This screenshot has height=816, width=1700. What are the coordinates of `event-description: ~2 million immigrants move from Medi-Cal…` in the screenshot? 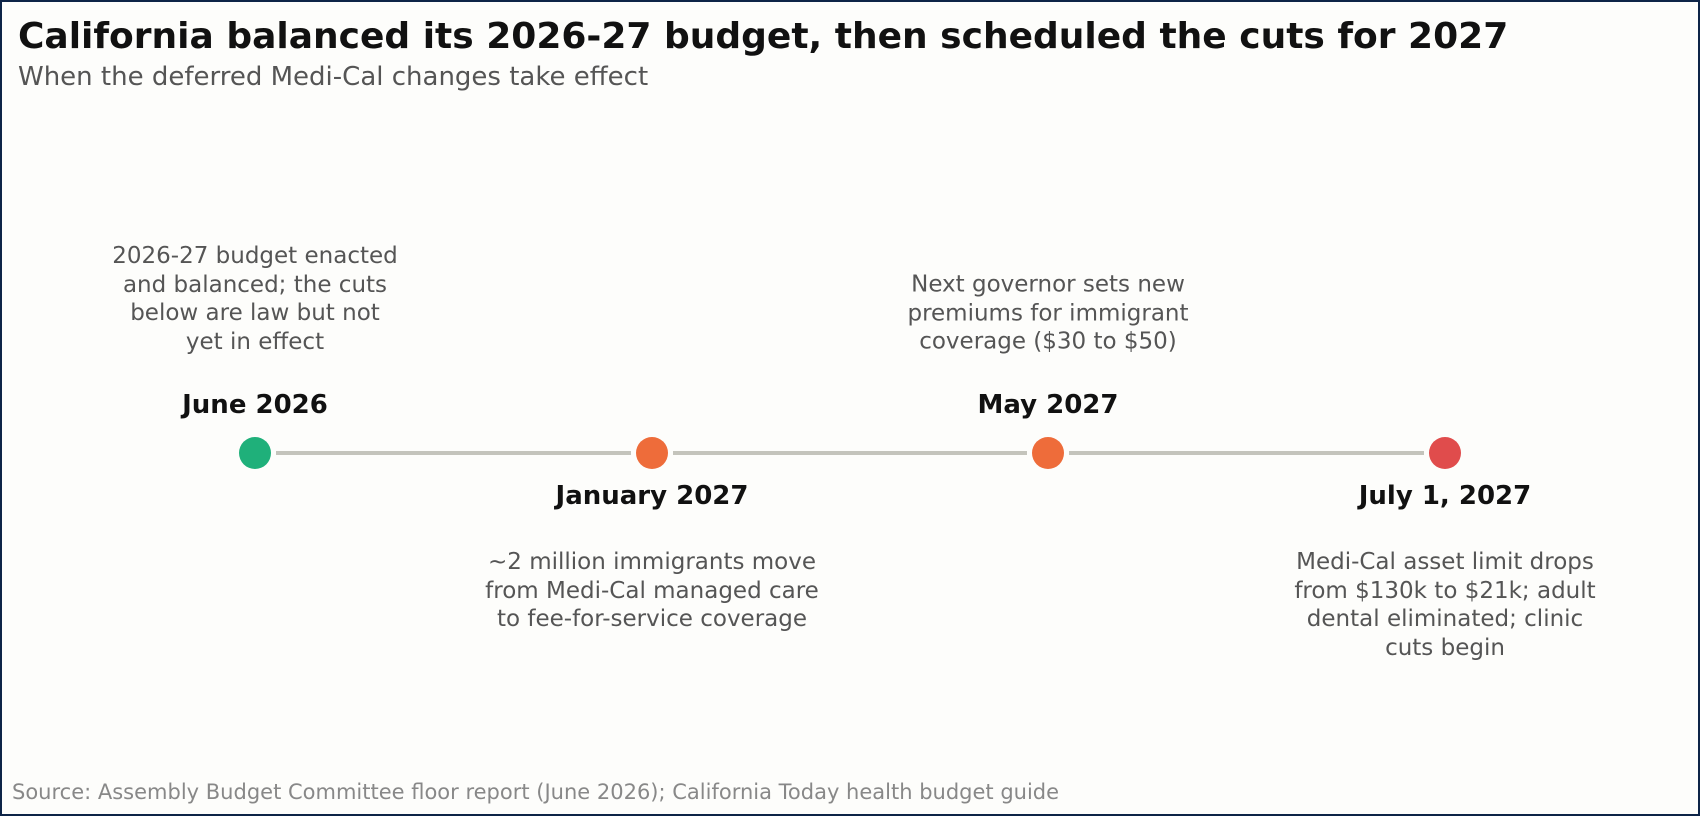 It's located at (652, 590).